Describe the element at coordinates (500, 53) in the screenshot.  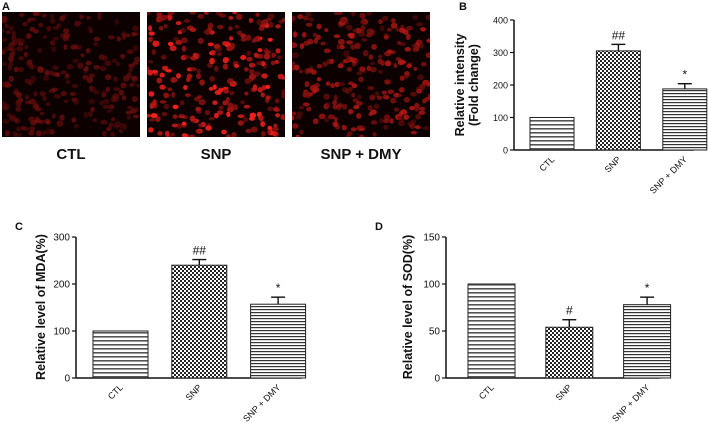
I see `y-tick-label: 300` at that location.